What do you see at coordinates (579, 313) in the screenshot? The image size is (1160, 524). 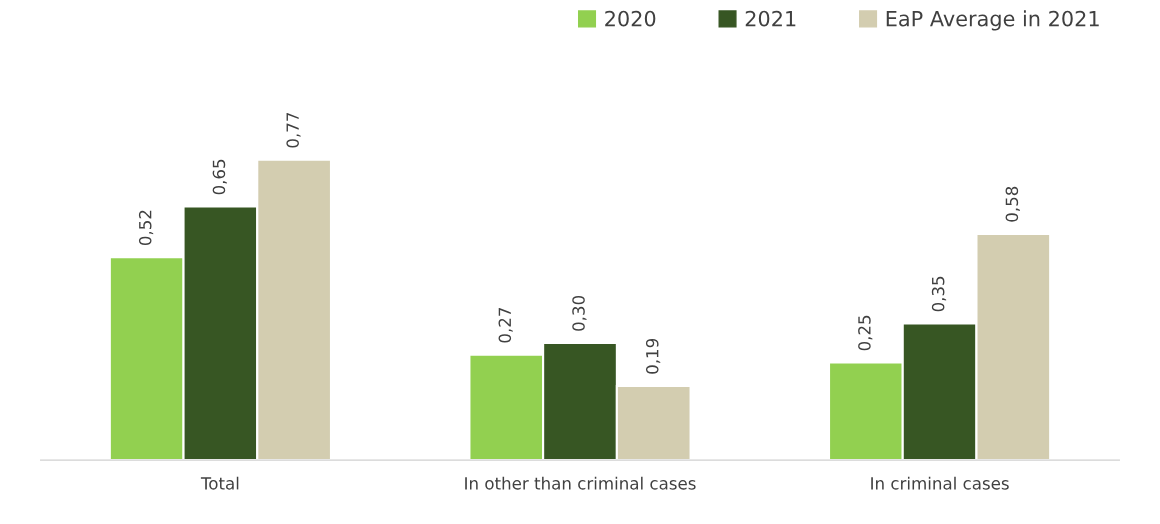 I see `data-label: 0,30` at bounding box center [579, 313].